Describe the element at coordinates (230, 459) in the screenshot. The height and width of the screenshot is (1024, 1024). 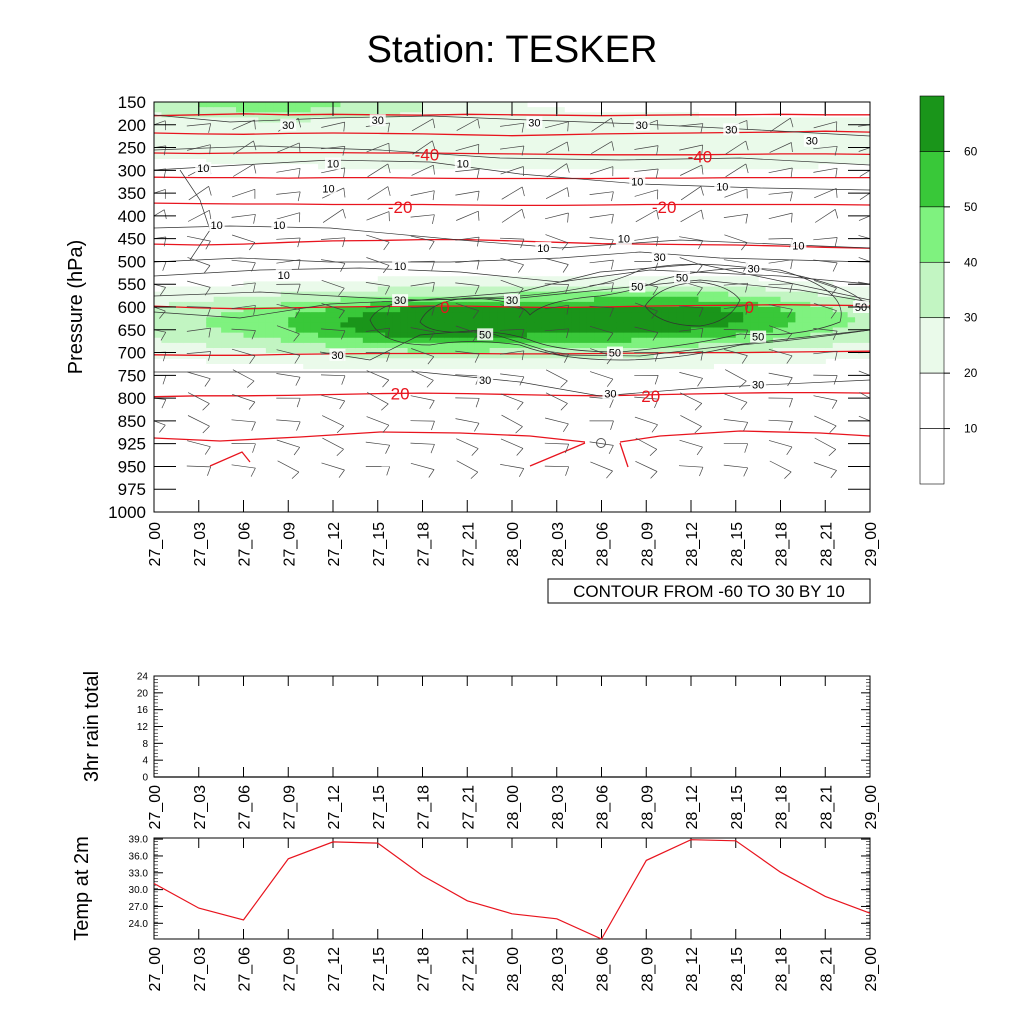
I see `temperature-contour-line` at that location.